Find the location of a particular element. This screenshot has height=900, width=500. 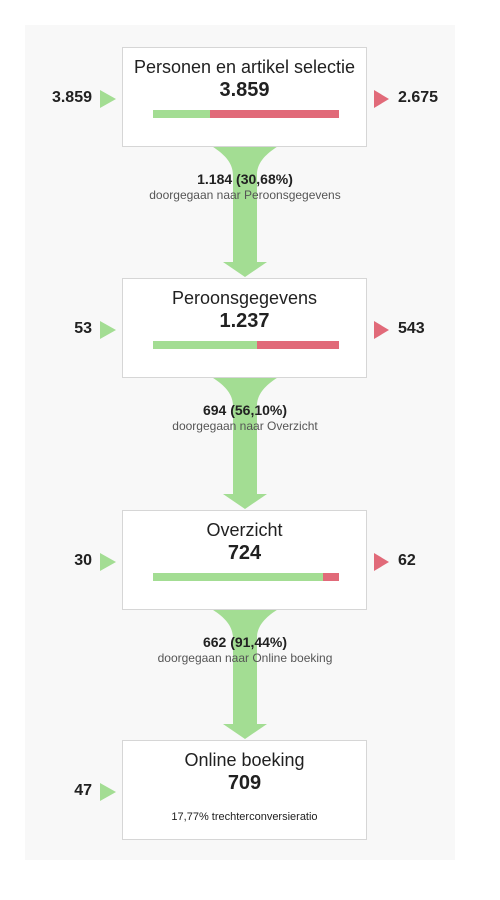

stage-value: 709 is located at coordinates (244, 783).